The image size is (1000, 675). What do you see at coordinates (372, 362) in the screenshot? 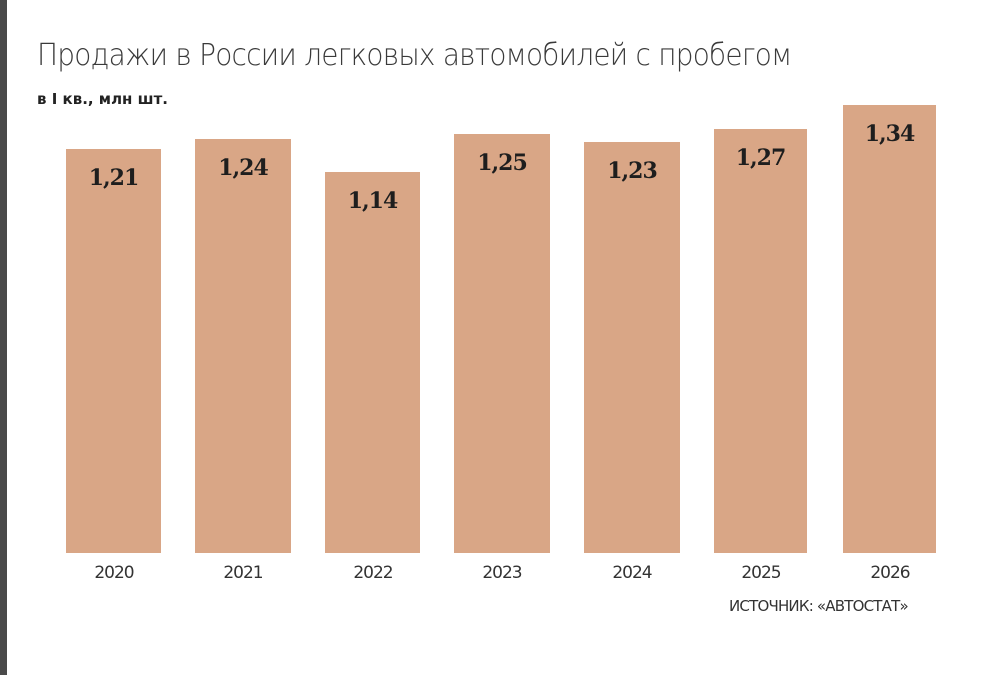
I see `bar-2022: 1,14` at bounding box center [372, 362].